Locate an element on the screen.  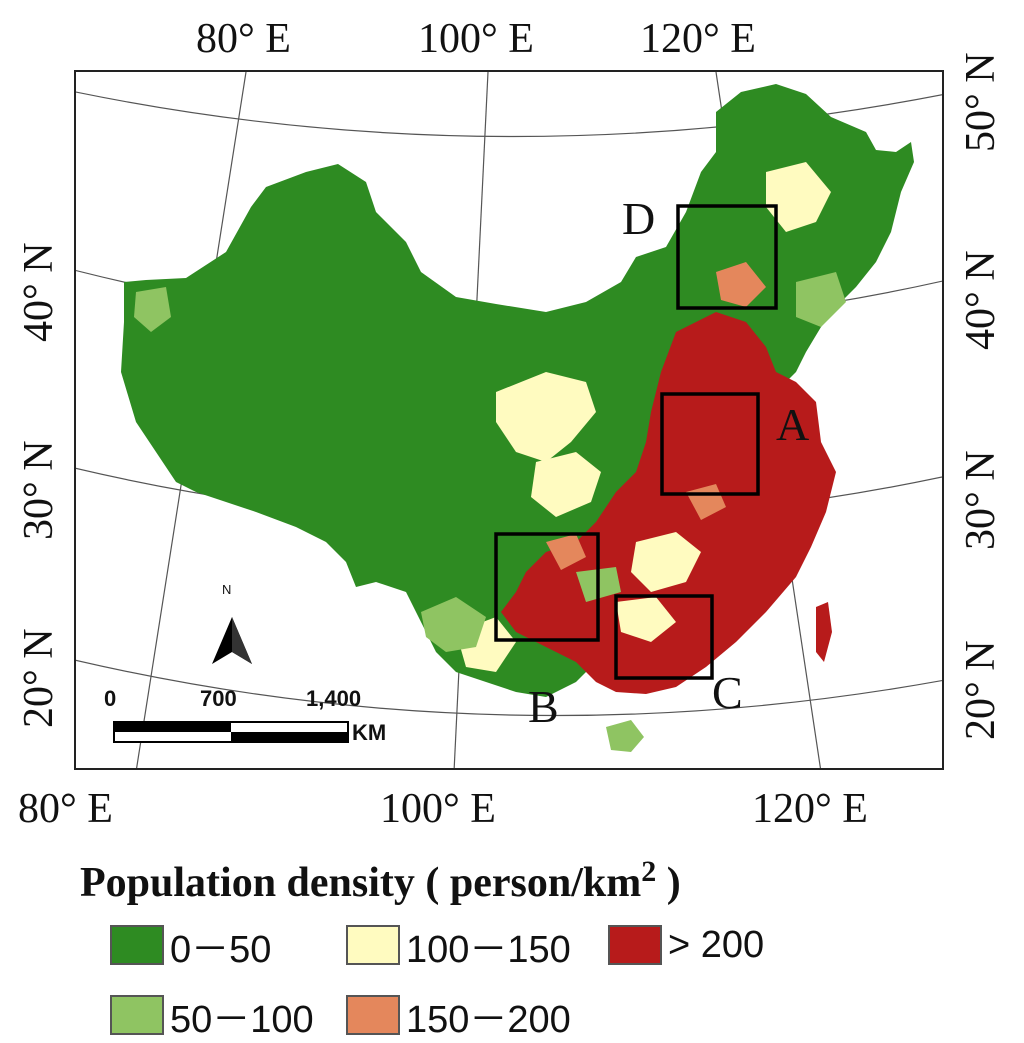
legend-item-0-50: 0－50 is located at coordinates (190, 946).